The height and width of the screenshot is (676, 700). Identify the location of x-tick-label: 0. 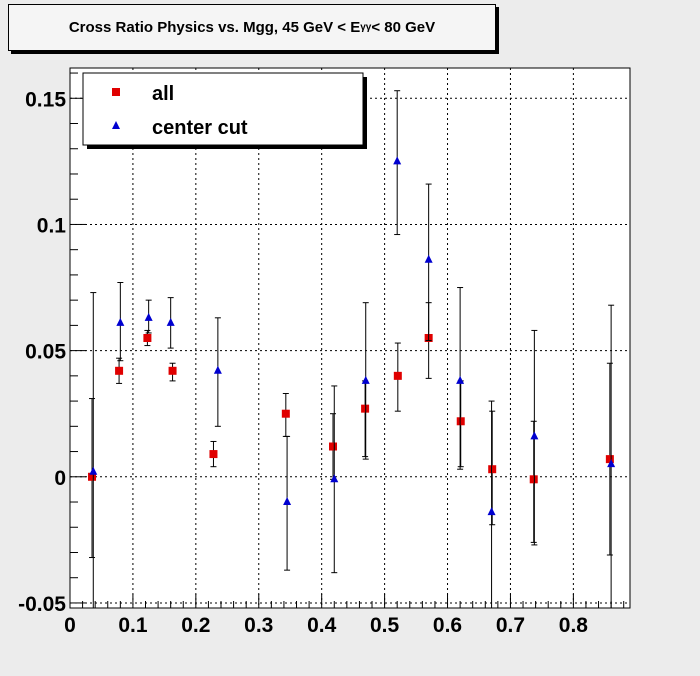
(70, 625).